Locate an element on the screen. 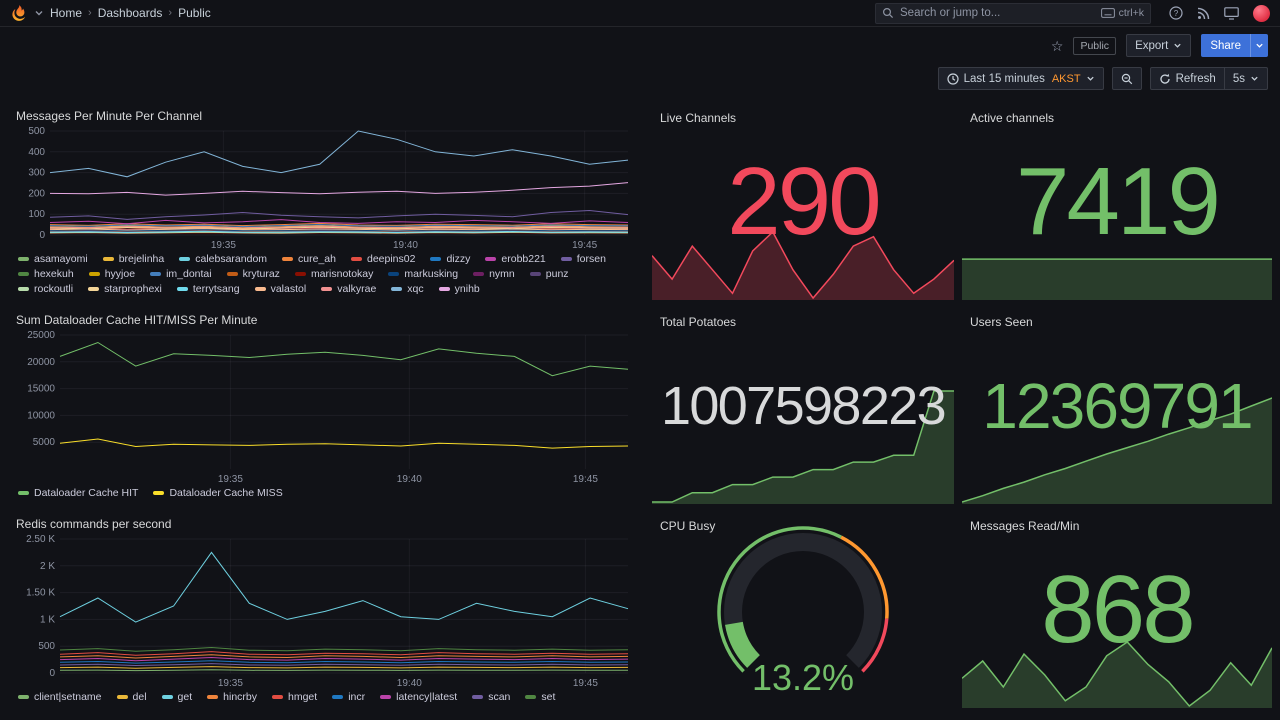 The image size is (1280, 720). search-input-box: ctrl+k is located at coordinates (1013, 13).